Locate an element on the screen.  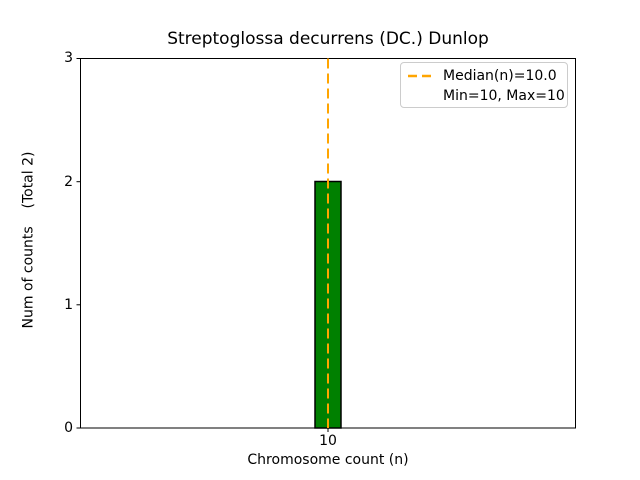
y-tick-label-0: 0 is located at coordinates (68, 428).